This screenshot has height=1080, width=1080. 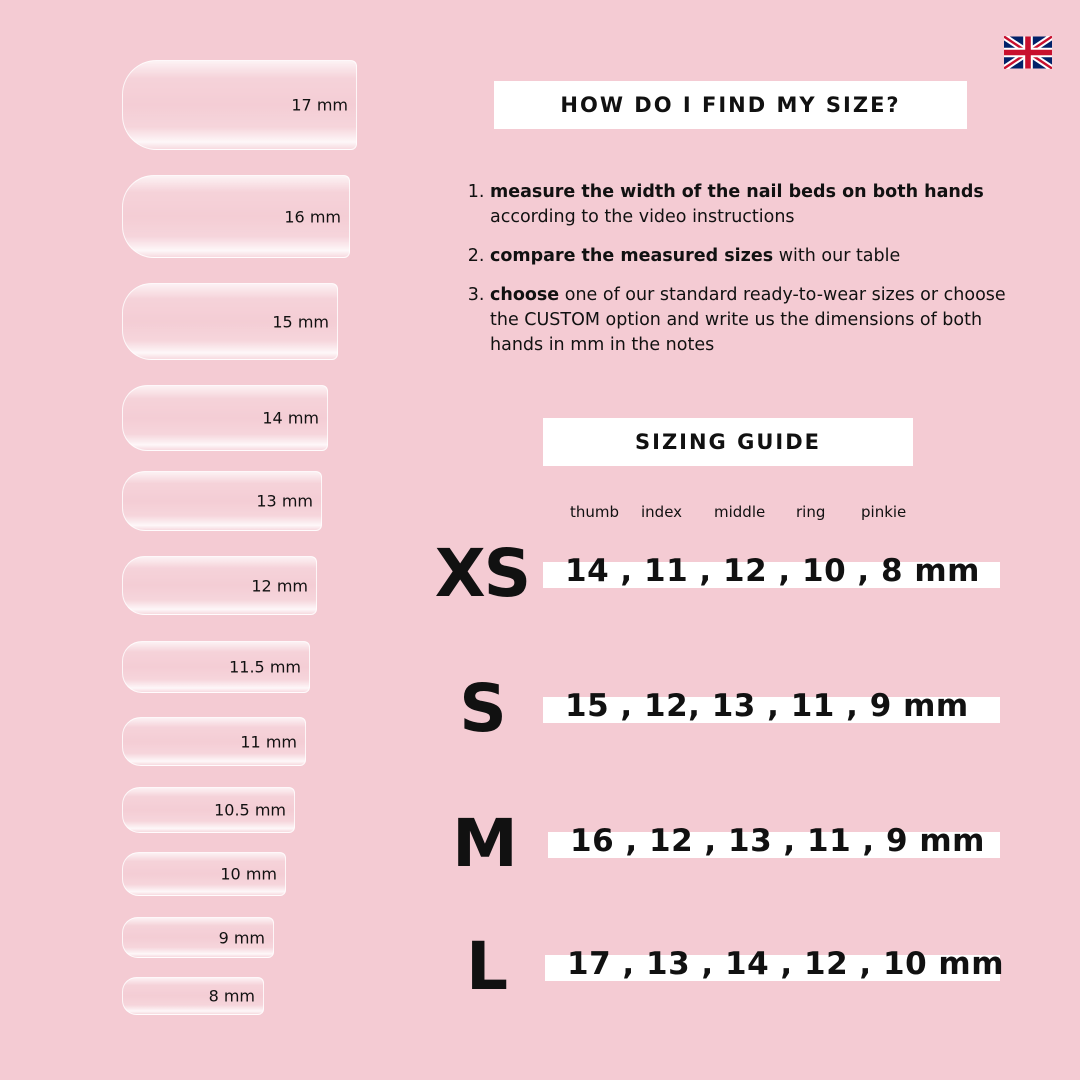 What do you see at coordinates (1028, 52) in the screenshot?
I see `uk-flag-icon` at bounding box center [1028, 52].